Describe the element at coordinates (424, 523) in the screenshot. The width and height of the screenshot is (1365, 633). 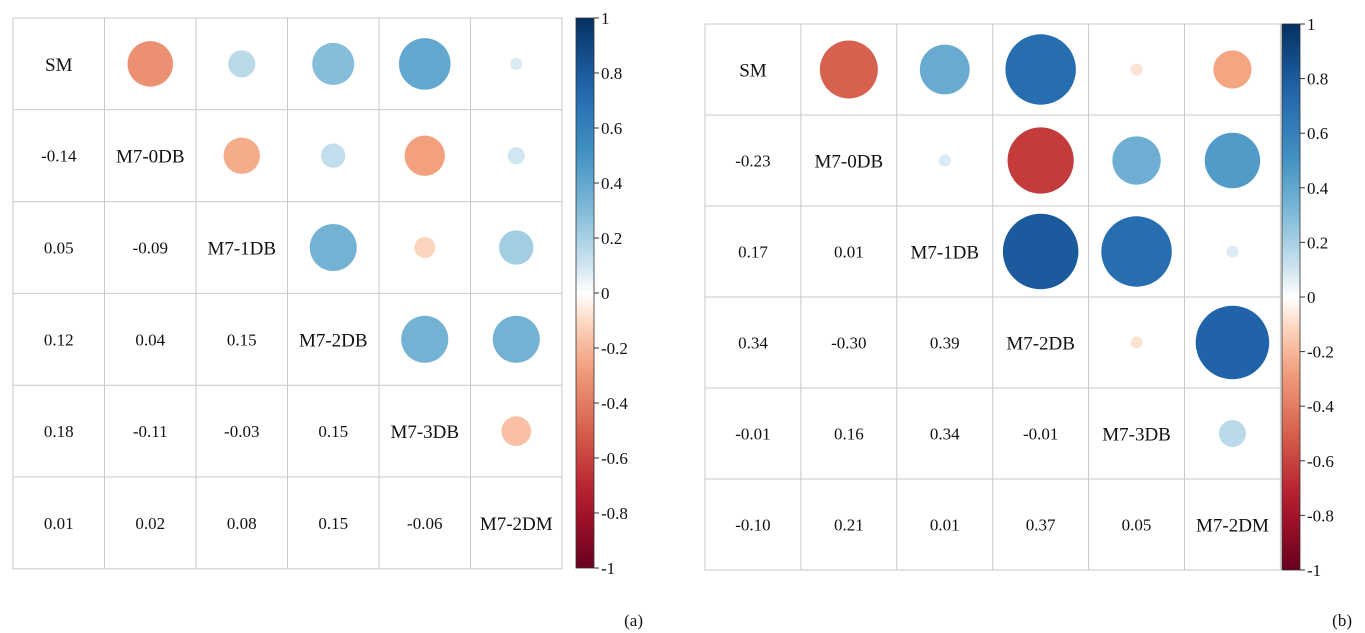
I see `correlation-value-label: -0.06` at that location.